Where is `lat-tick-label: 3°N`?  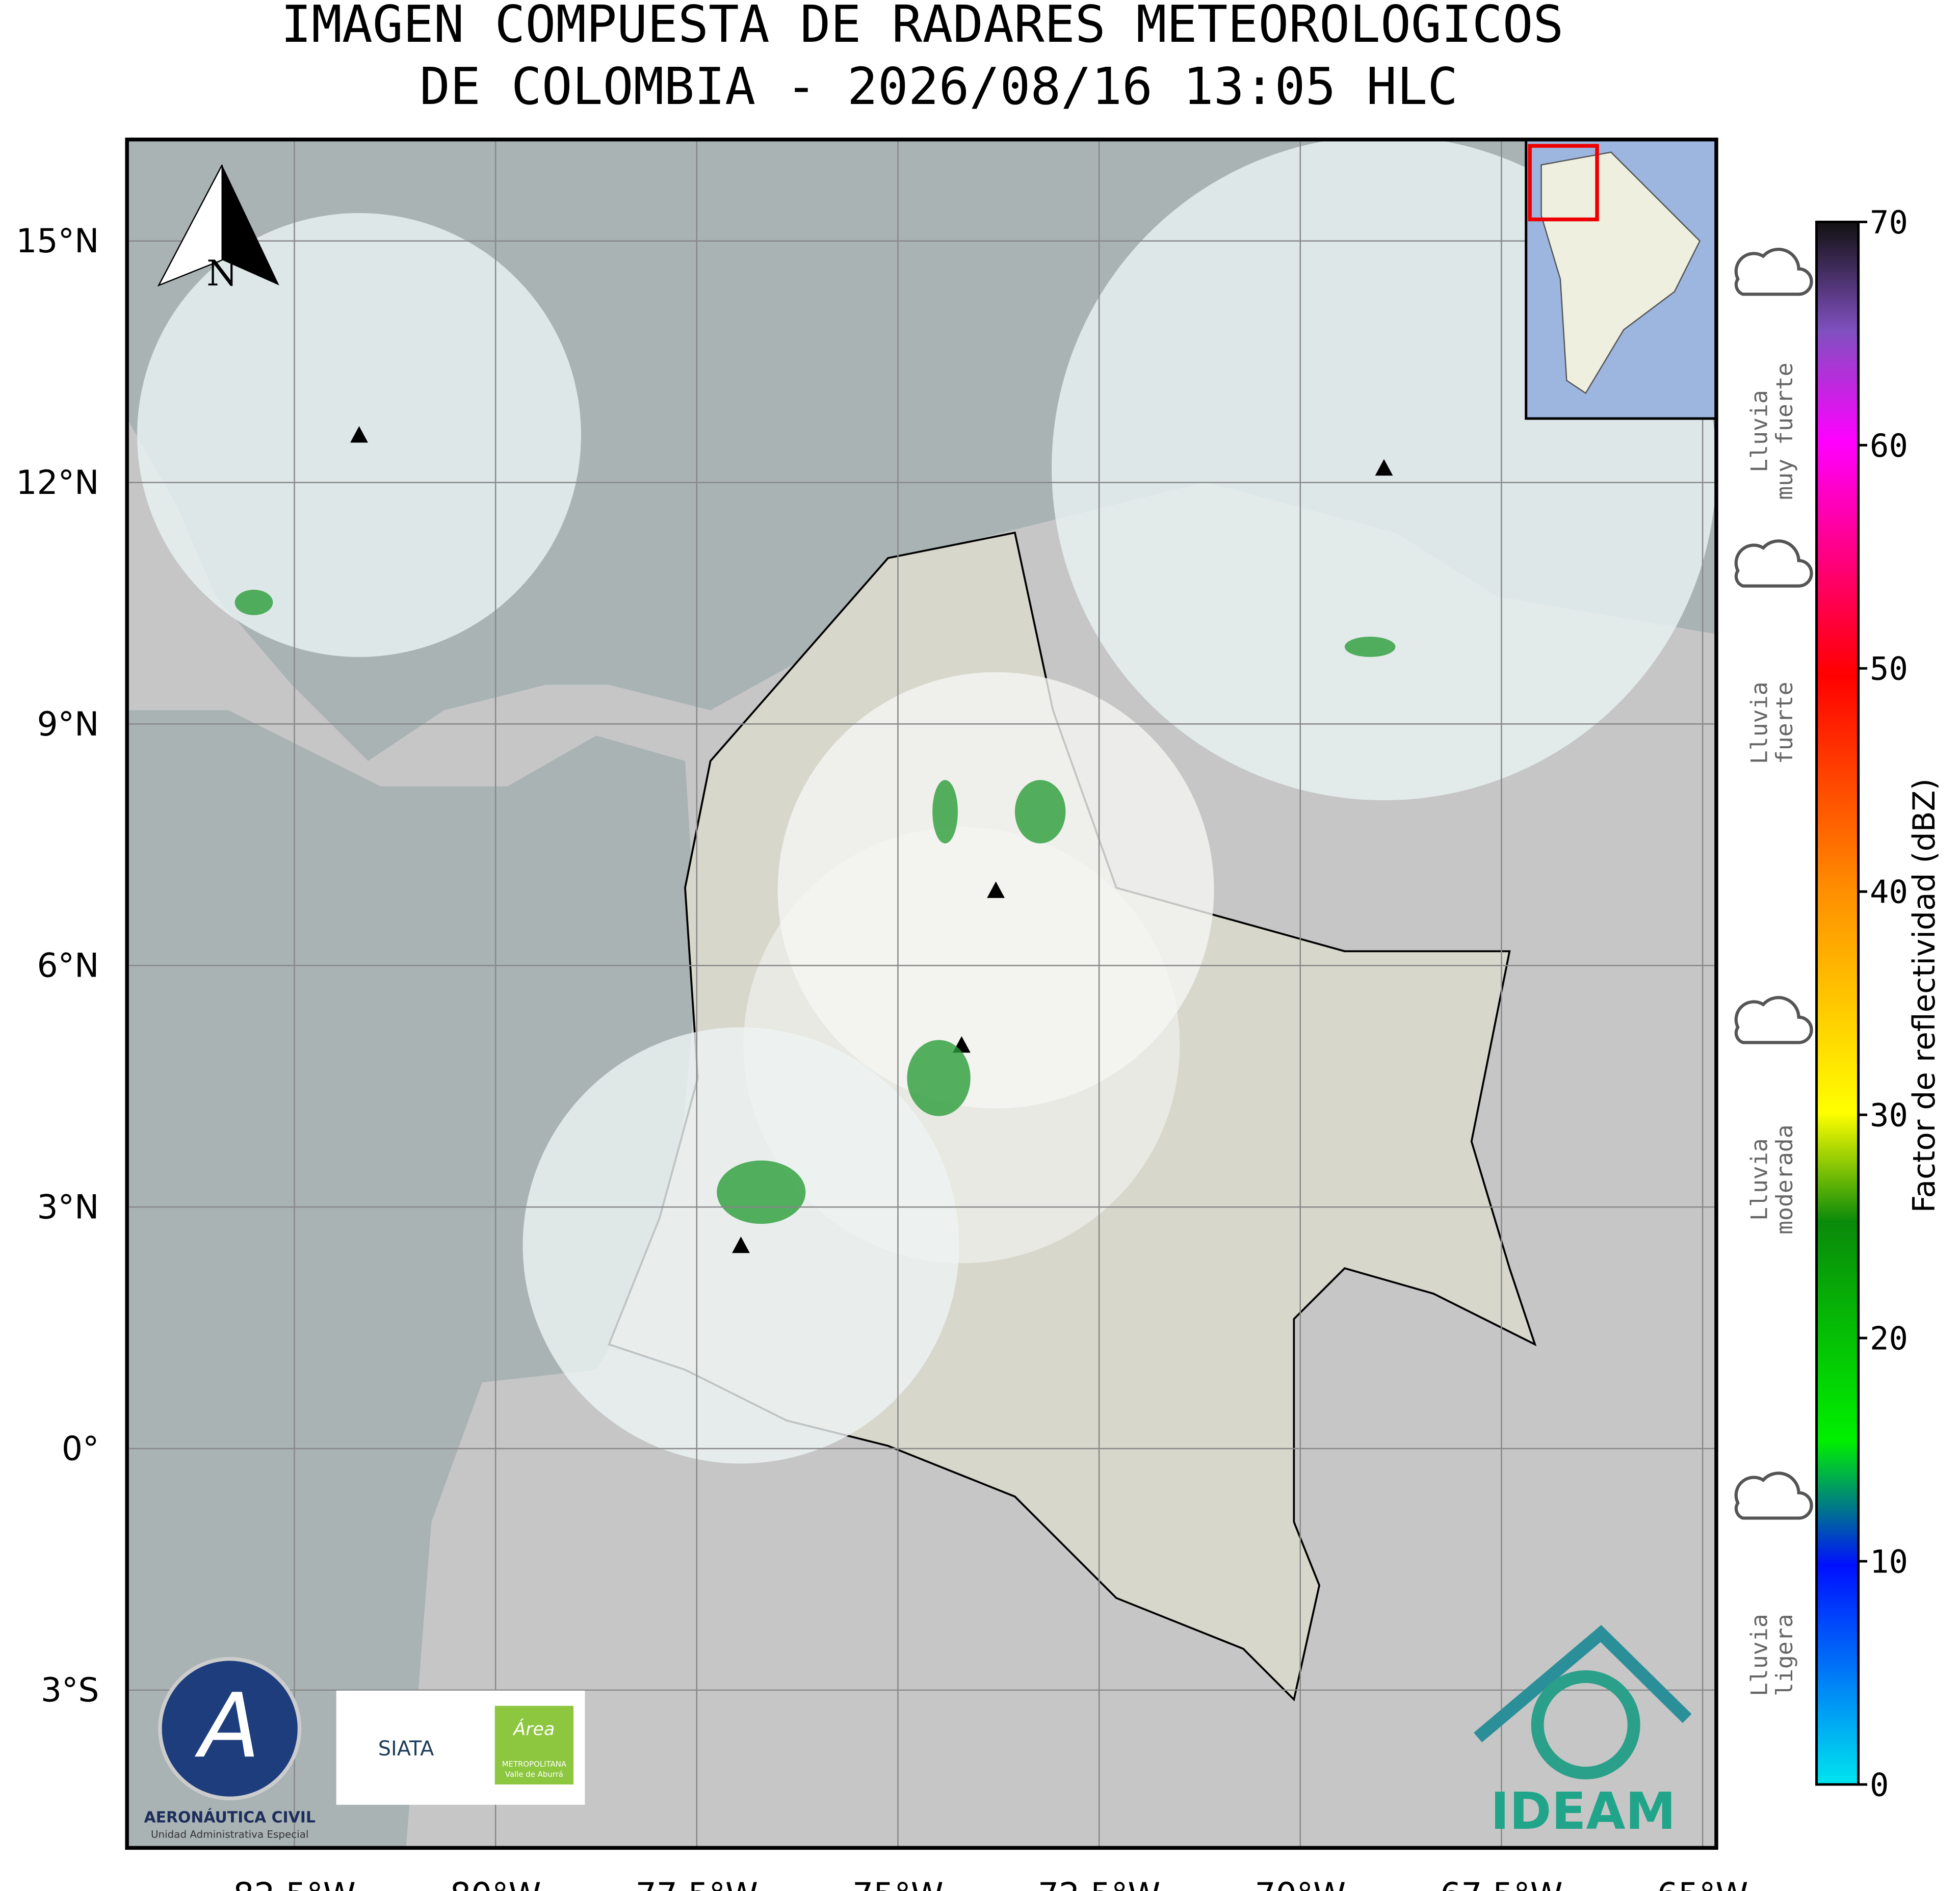 lat-tick-label: 3°N is located at coordinates (68, 1208).